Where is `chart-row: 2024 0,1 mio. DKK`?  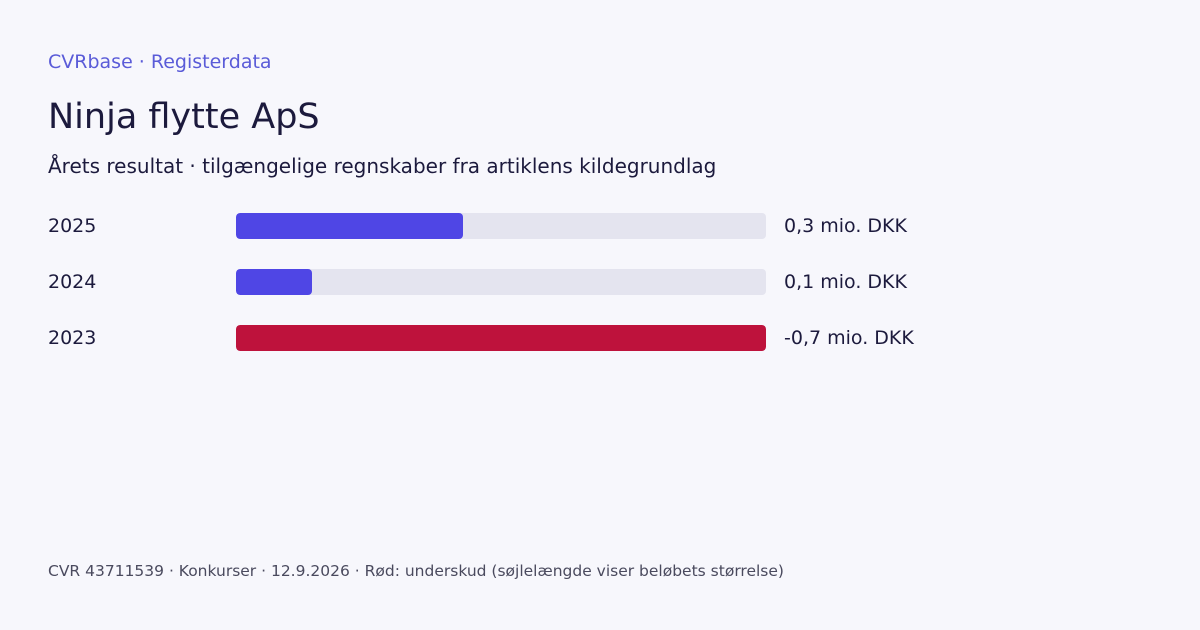
chart-row: 2024 0,1 mio. DKK is located at coordinates (600, 282).